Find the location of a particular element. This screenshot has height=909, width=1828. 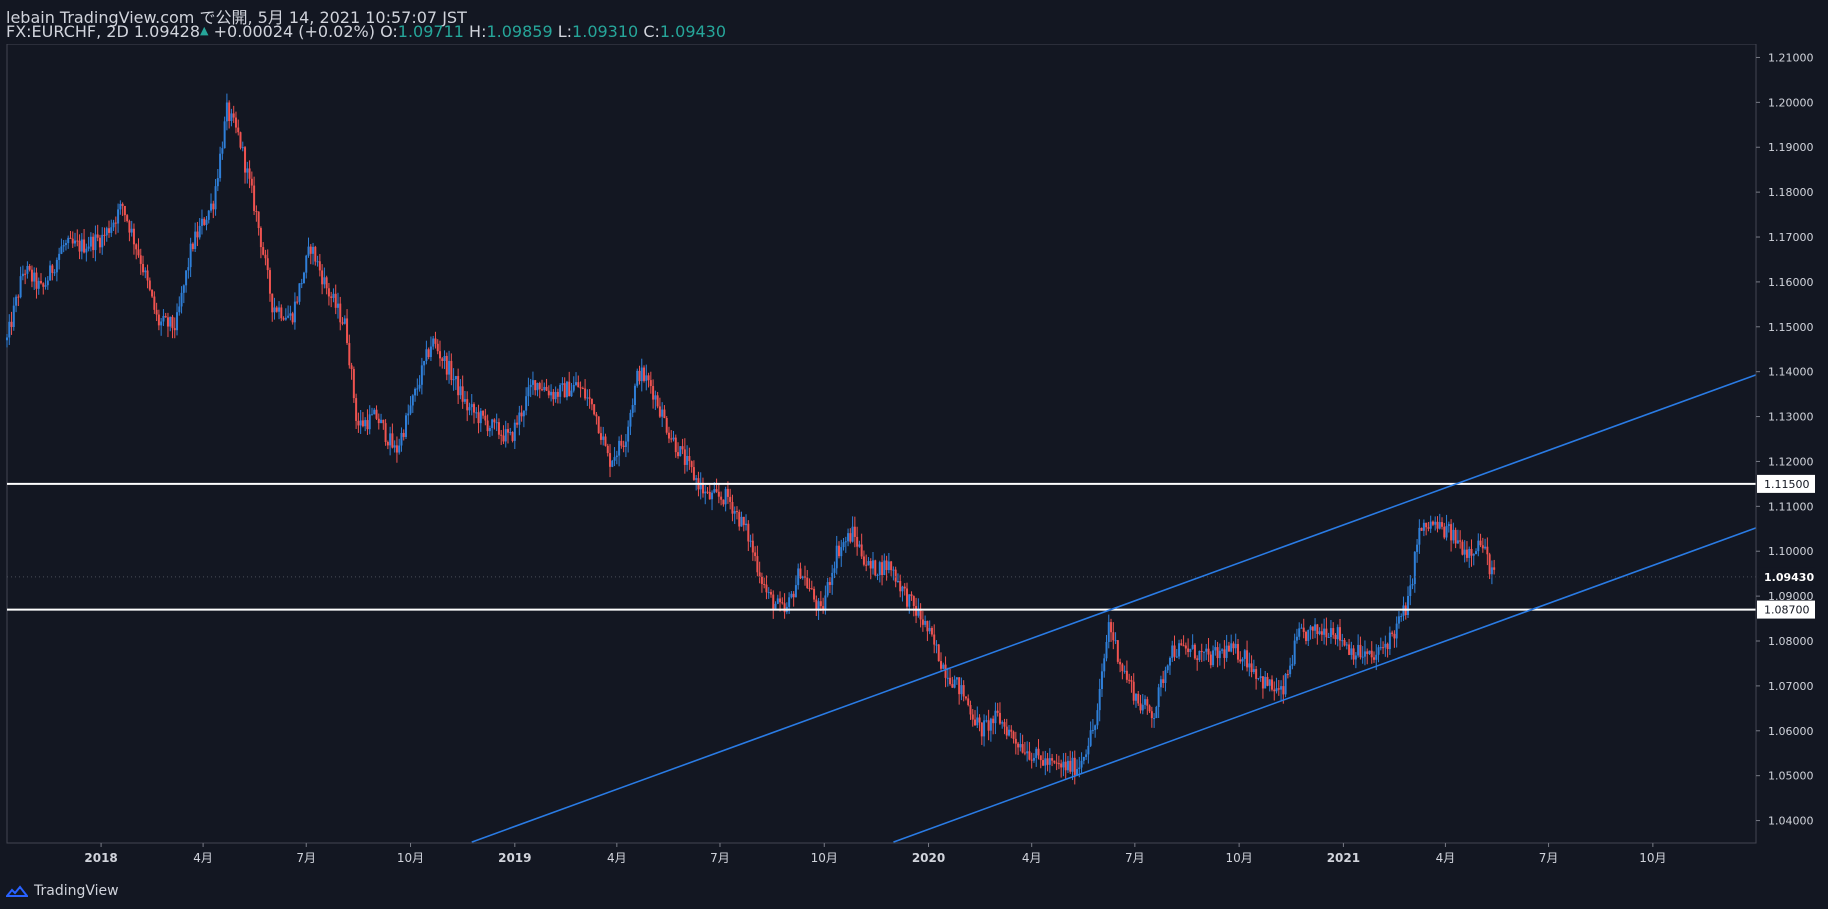

time-tick-label: 4月 is located at coordinates (1032, 858).